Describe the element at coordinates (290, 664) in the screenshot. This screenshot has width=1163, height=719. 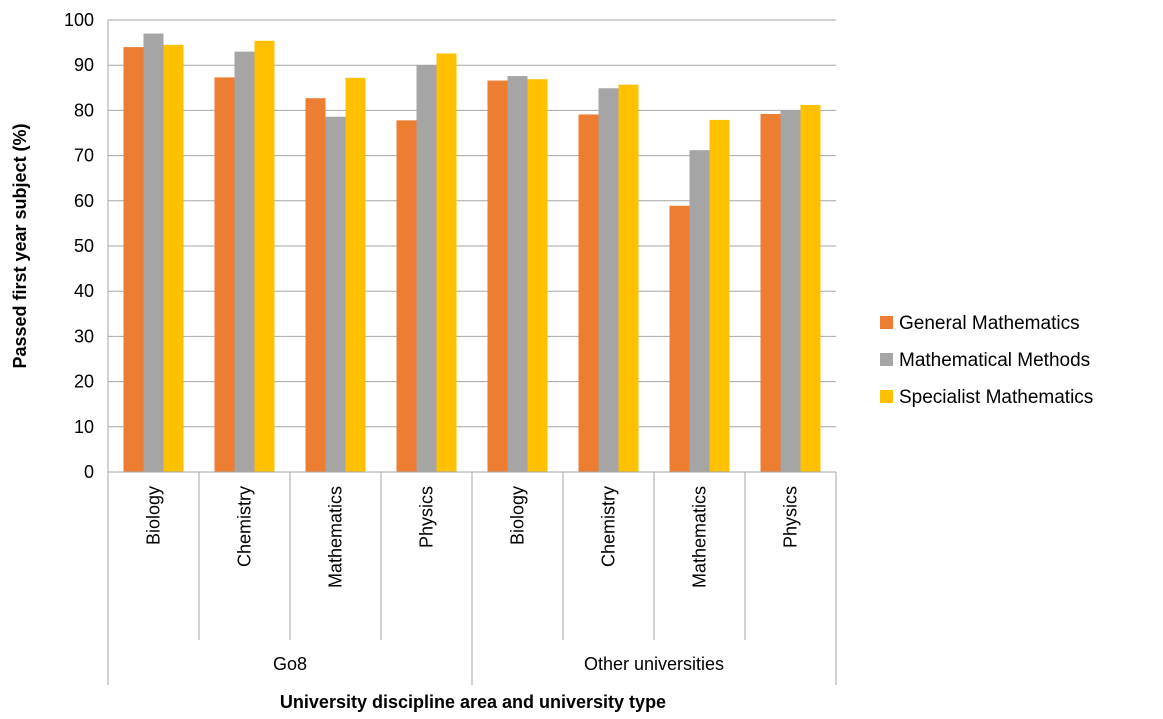
I see `group-label: Go8` at that location.